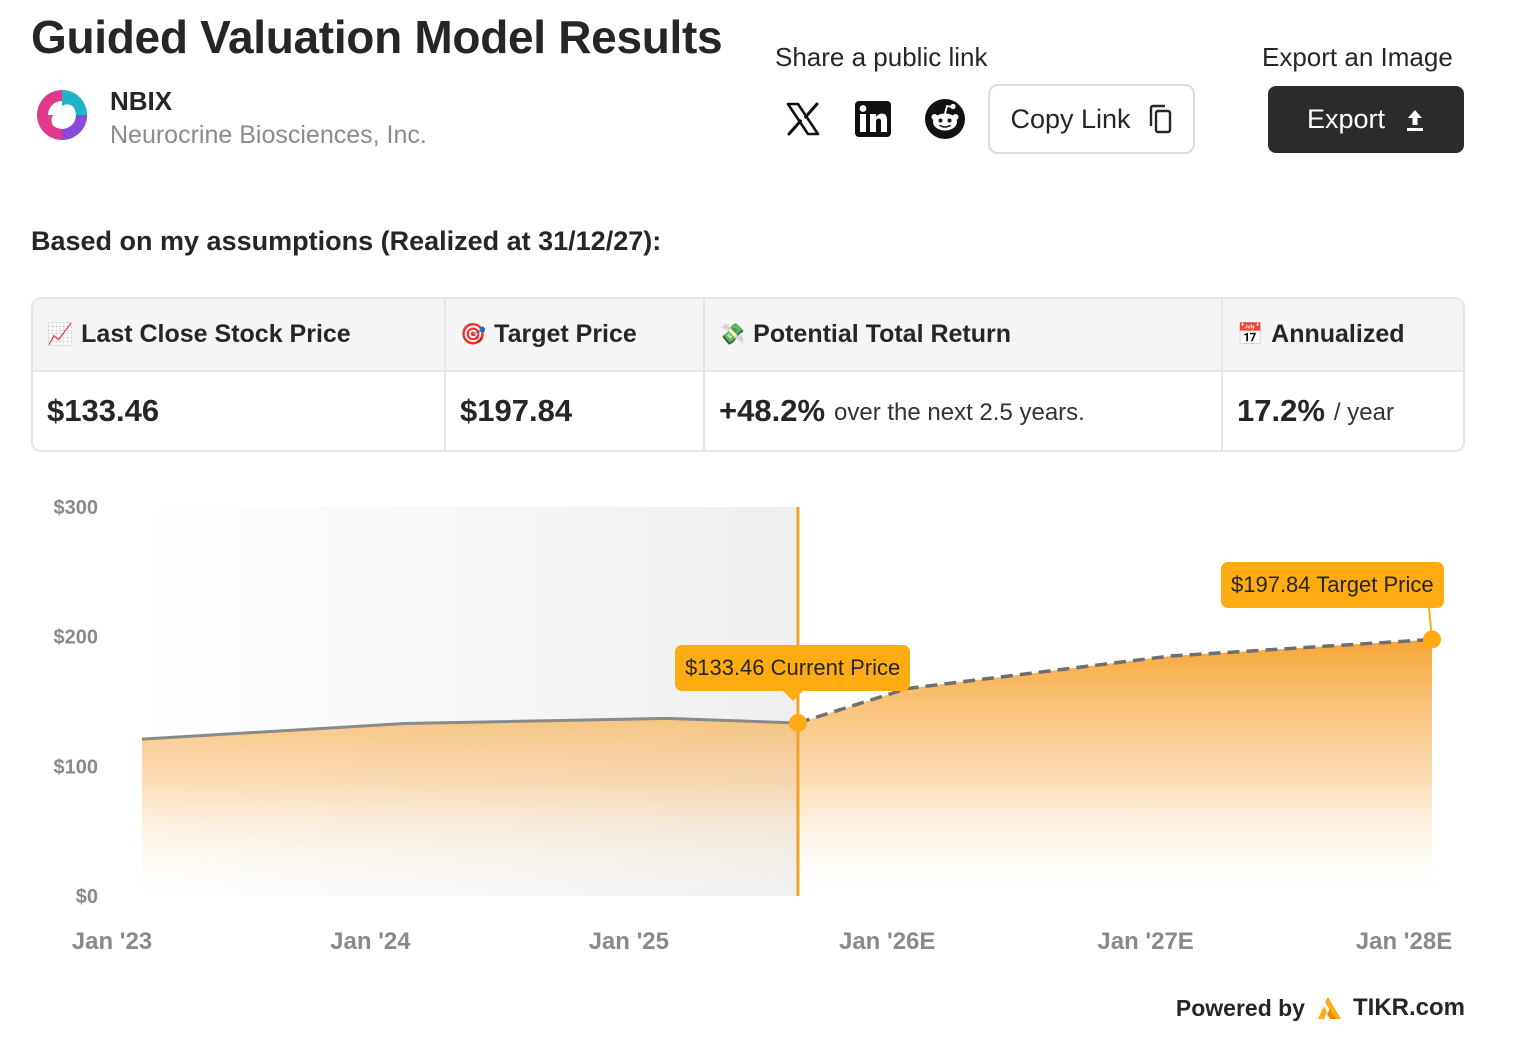 The height and width of the screenshot is (1040, 1534). What do you see at coordinates (803, 119) in the screenshot?
I see `x-icon` at bounding box center [803, 119].